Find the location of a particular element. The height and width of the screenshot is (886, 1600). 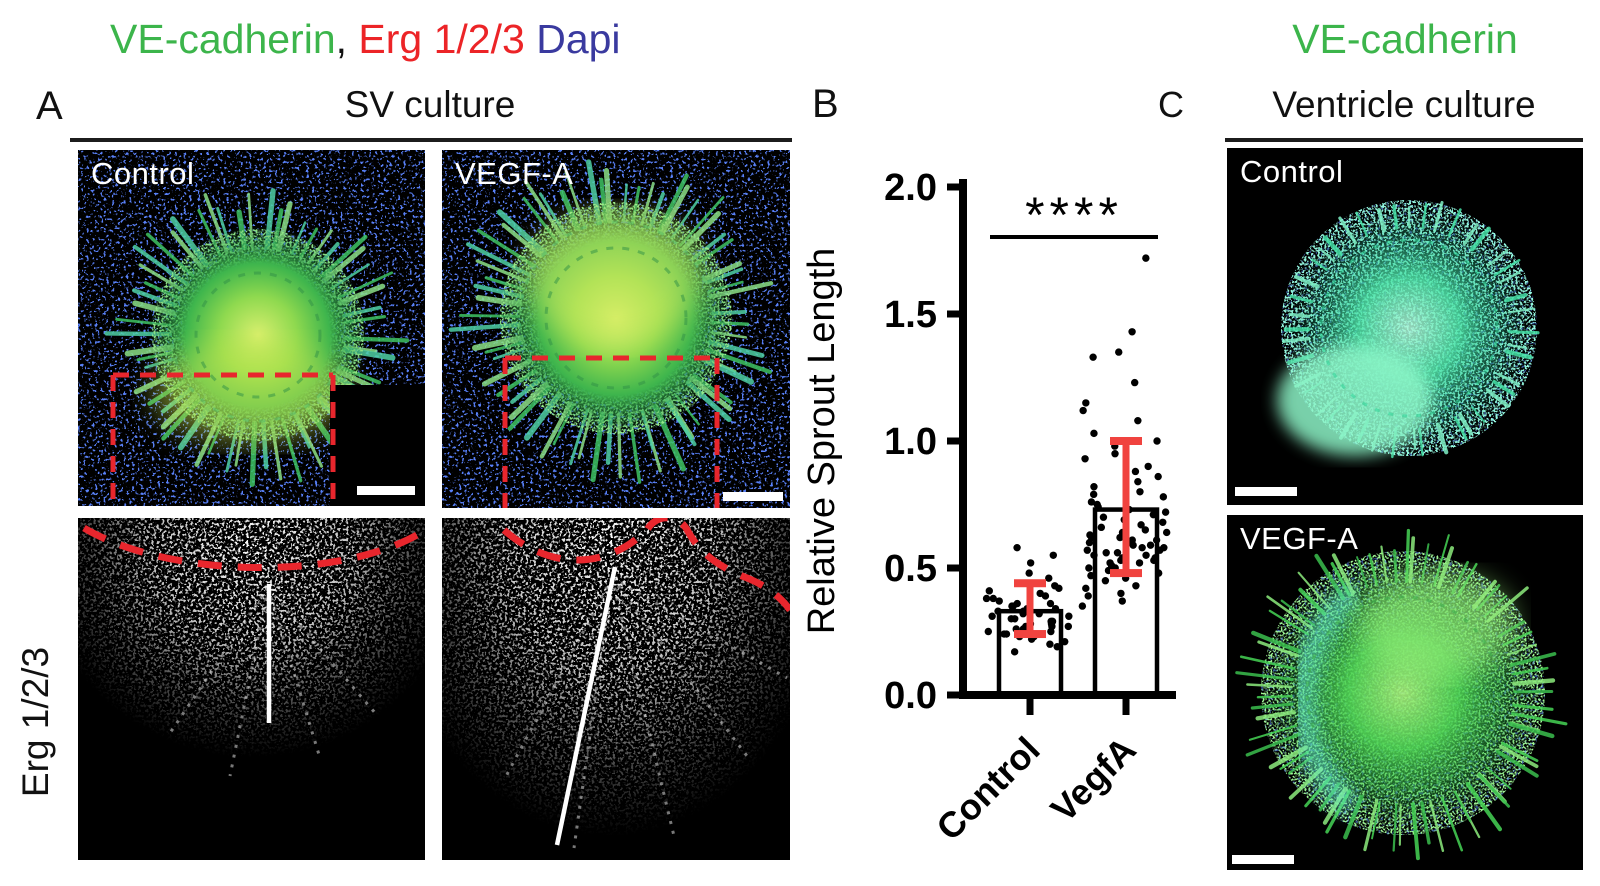

panel-c-label: C is located at coordinates (1171, 104).